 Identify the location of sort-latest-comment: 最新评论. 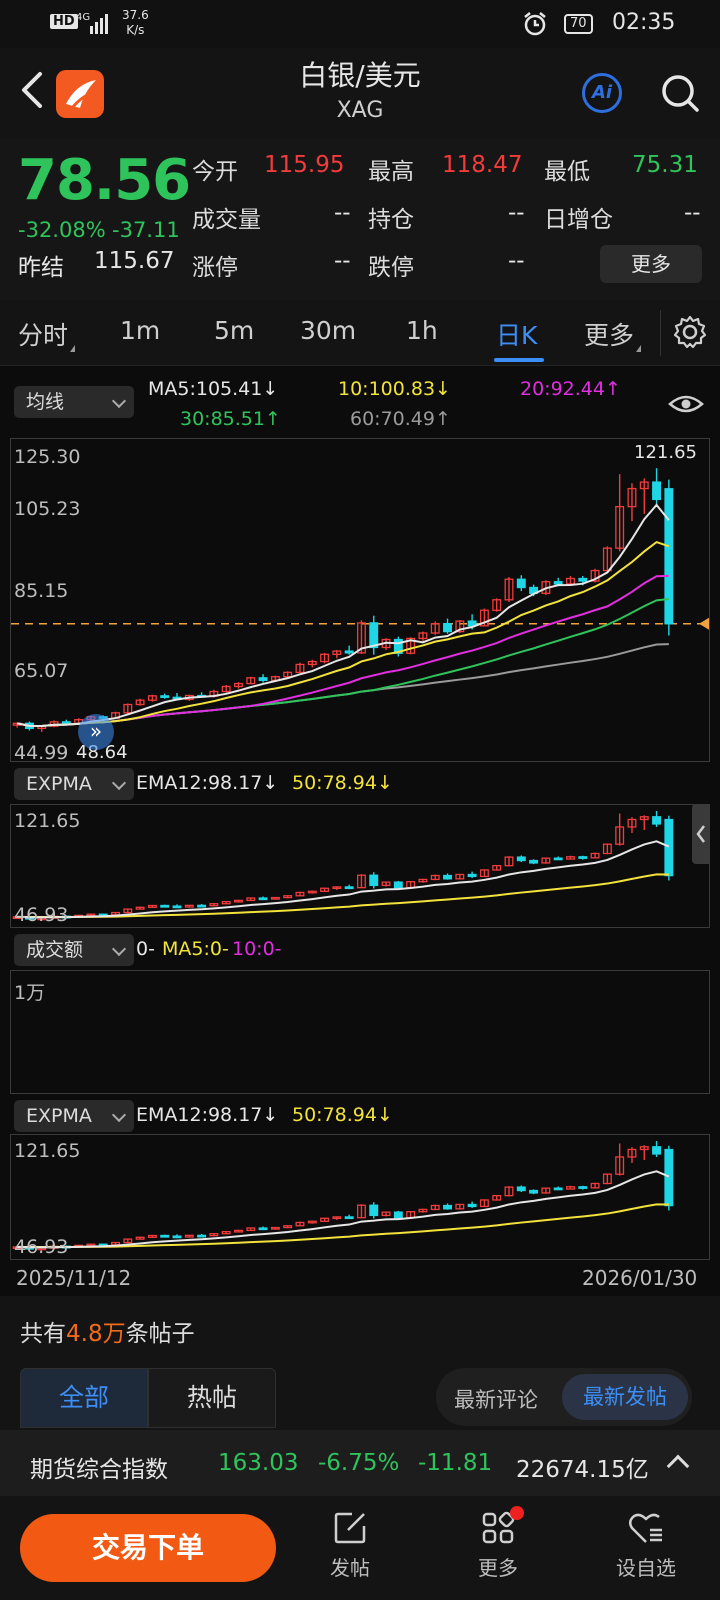
(496, 1400).